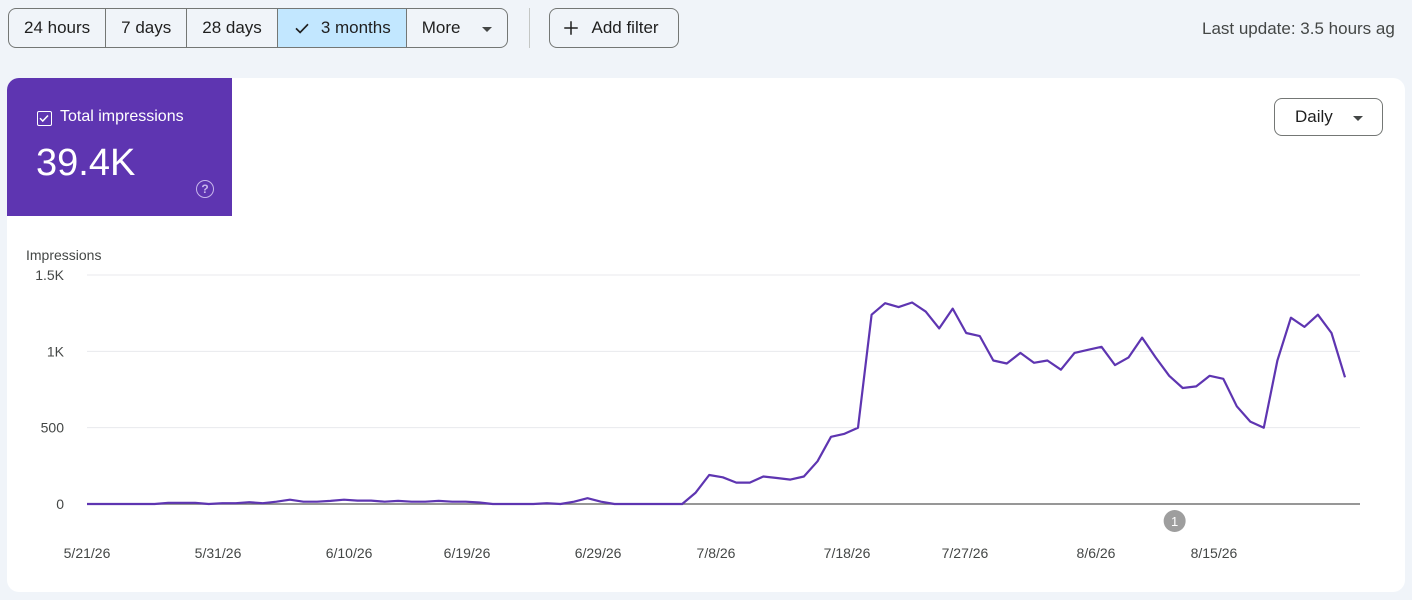 This screenshot has height=600, width=1412. What do you see at coordinates (716, 553) in the screenshot?
I see `x-tick-label: 7/8/26` at bounding box center [716, 553].